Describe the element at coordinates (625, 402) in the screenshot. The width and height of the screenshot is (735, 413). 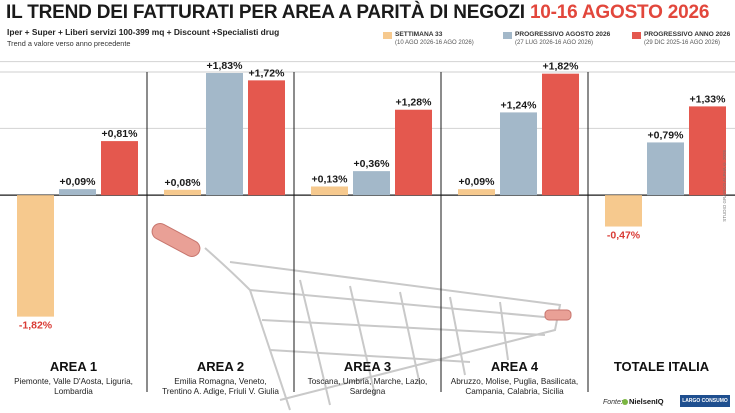
I see `nielsen-dot-icon` at that location.